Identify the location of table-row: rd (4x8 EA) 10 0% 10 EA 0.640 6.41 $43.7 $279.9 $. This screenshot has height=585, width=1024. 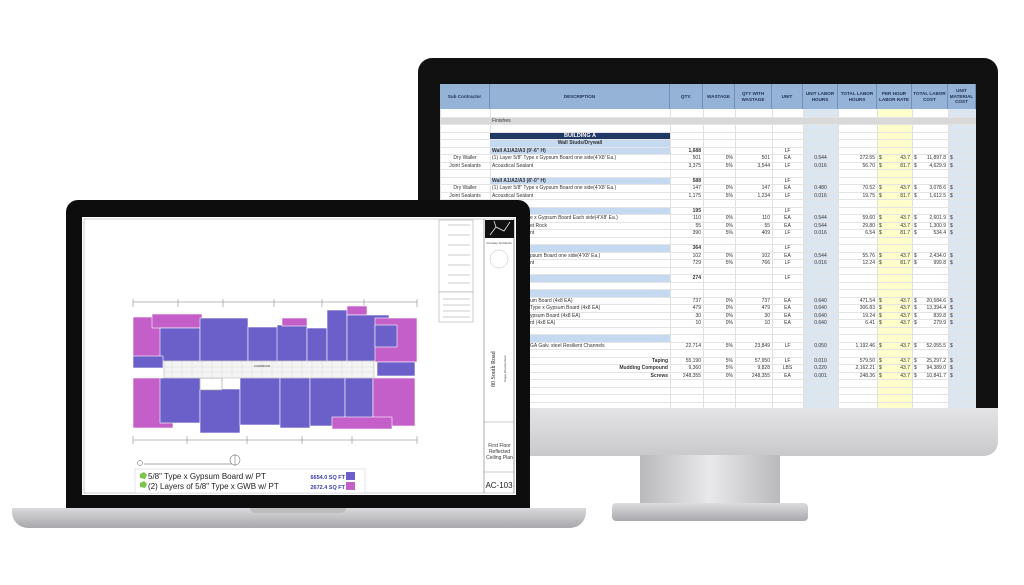
(708, 324).